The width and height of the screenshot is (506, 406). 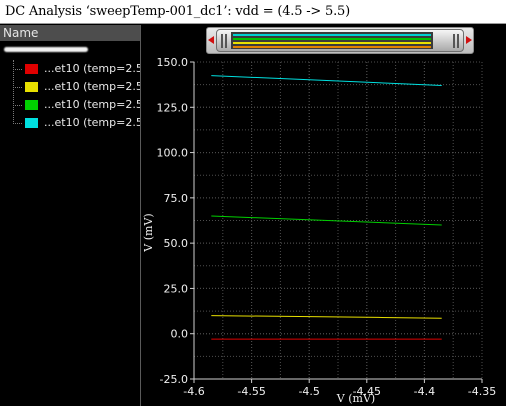 What do you see at coordinates (308, 391) in the screenshot?
I see `x-tick-label: -4.5` at bounding box center [308, 391].